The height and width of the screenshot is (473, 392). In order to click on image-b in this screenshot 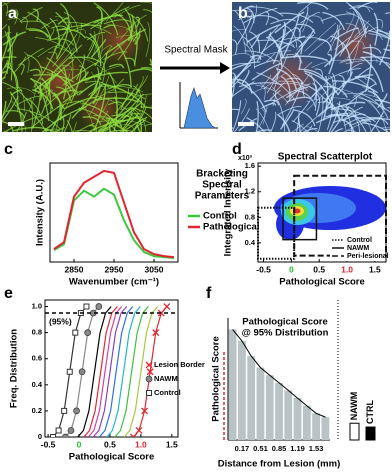, I will do `click(311, 67)`.